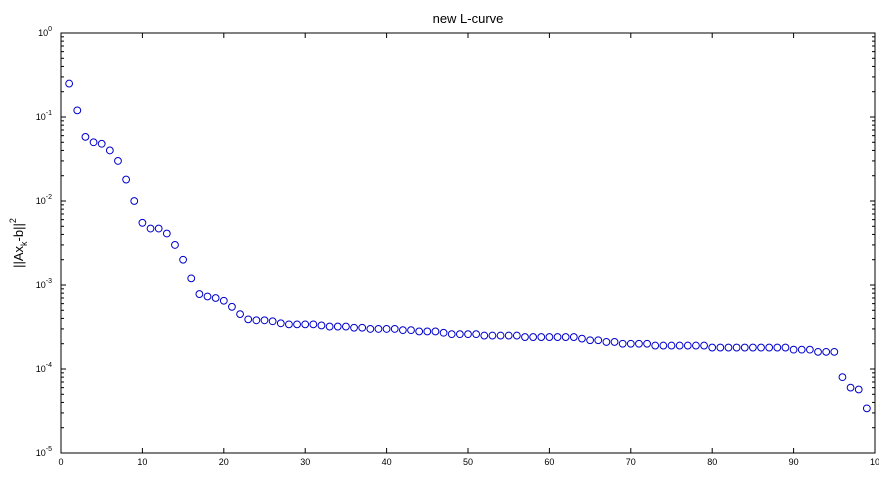 The height and width of the screenshot is (489, 879). What do you see at coordinates (794, 462) in the screenshot?
I see `x-tick-label: 90` at bounding box center [794, 462].